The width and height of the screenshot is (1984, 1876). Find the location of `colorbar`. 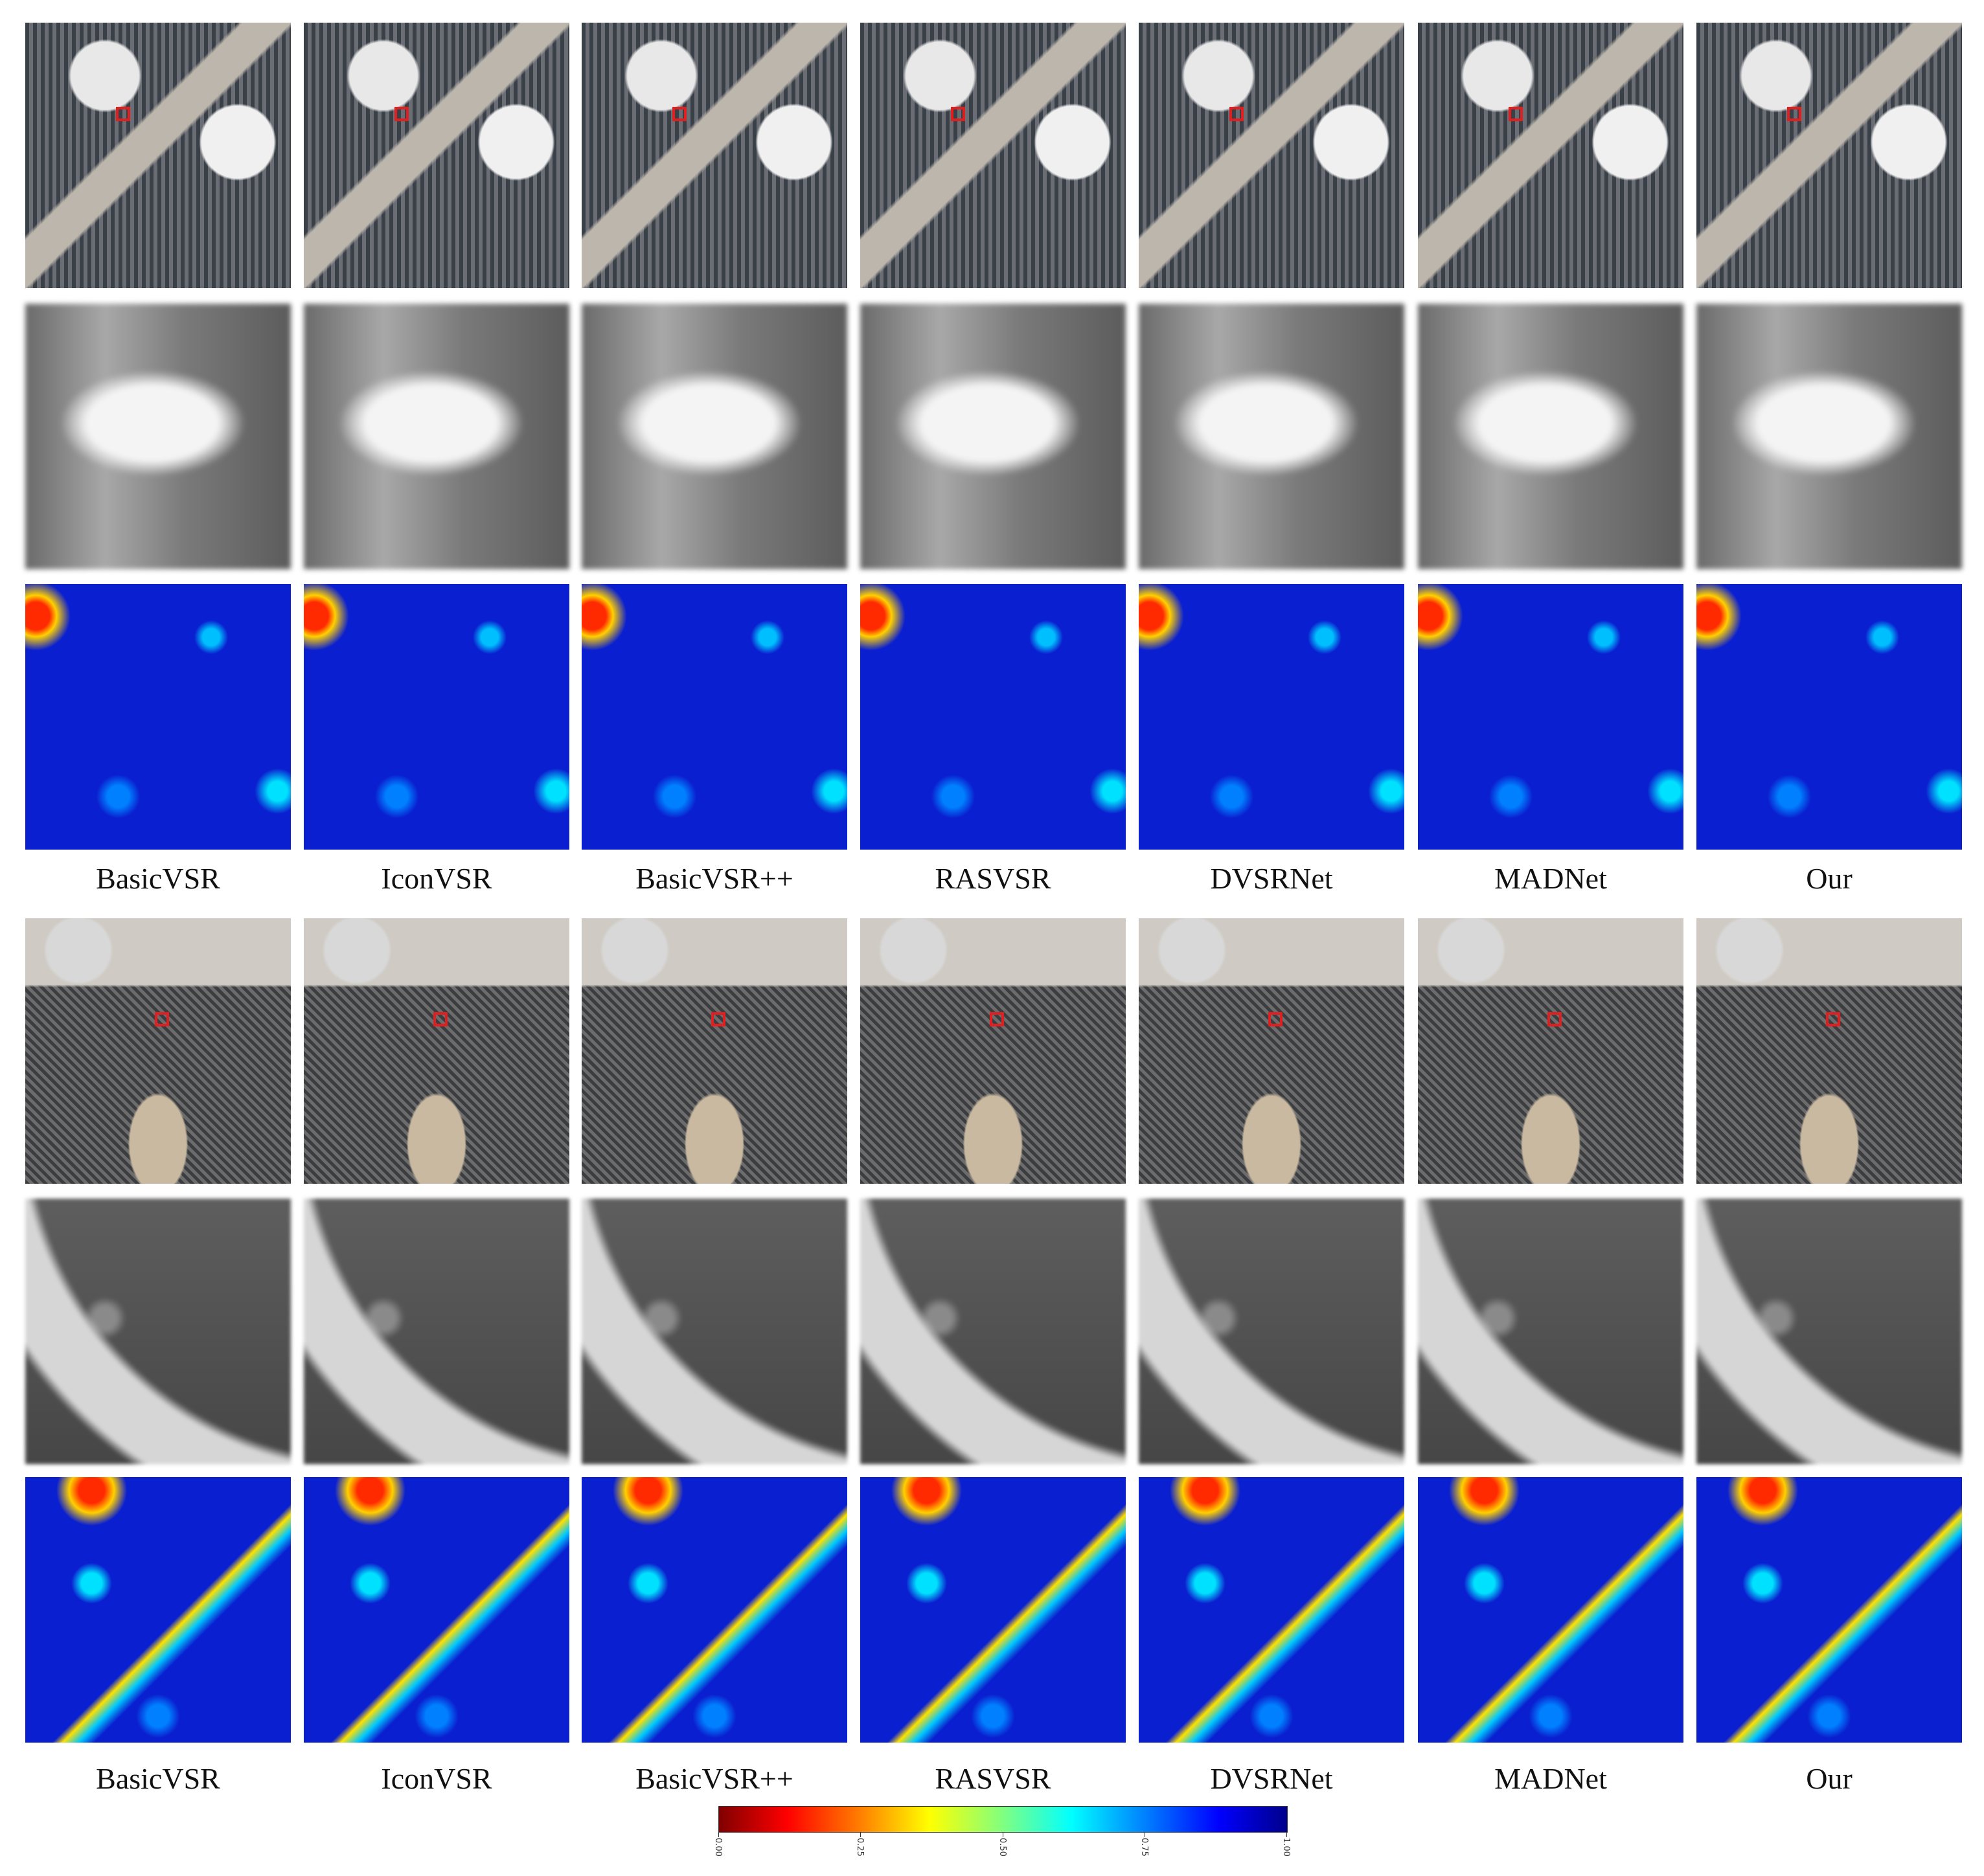

colorbar is located at coordinates (1003, 1820).